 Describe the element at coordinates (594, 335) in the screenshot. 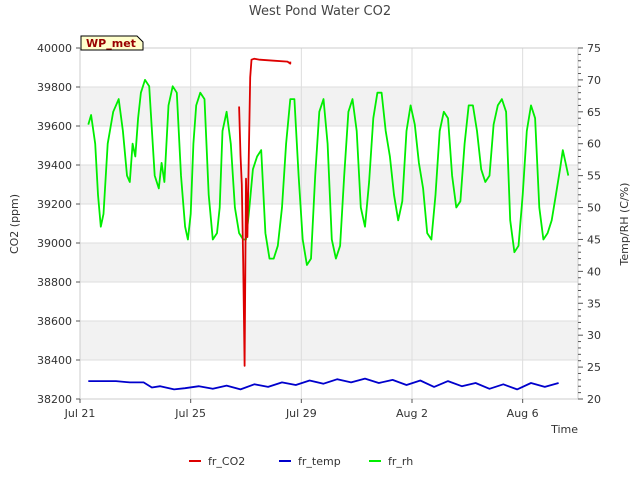

I see `y-right-tick-label: 30` at that location.